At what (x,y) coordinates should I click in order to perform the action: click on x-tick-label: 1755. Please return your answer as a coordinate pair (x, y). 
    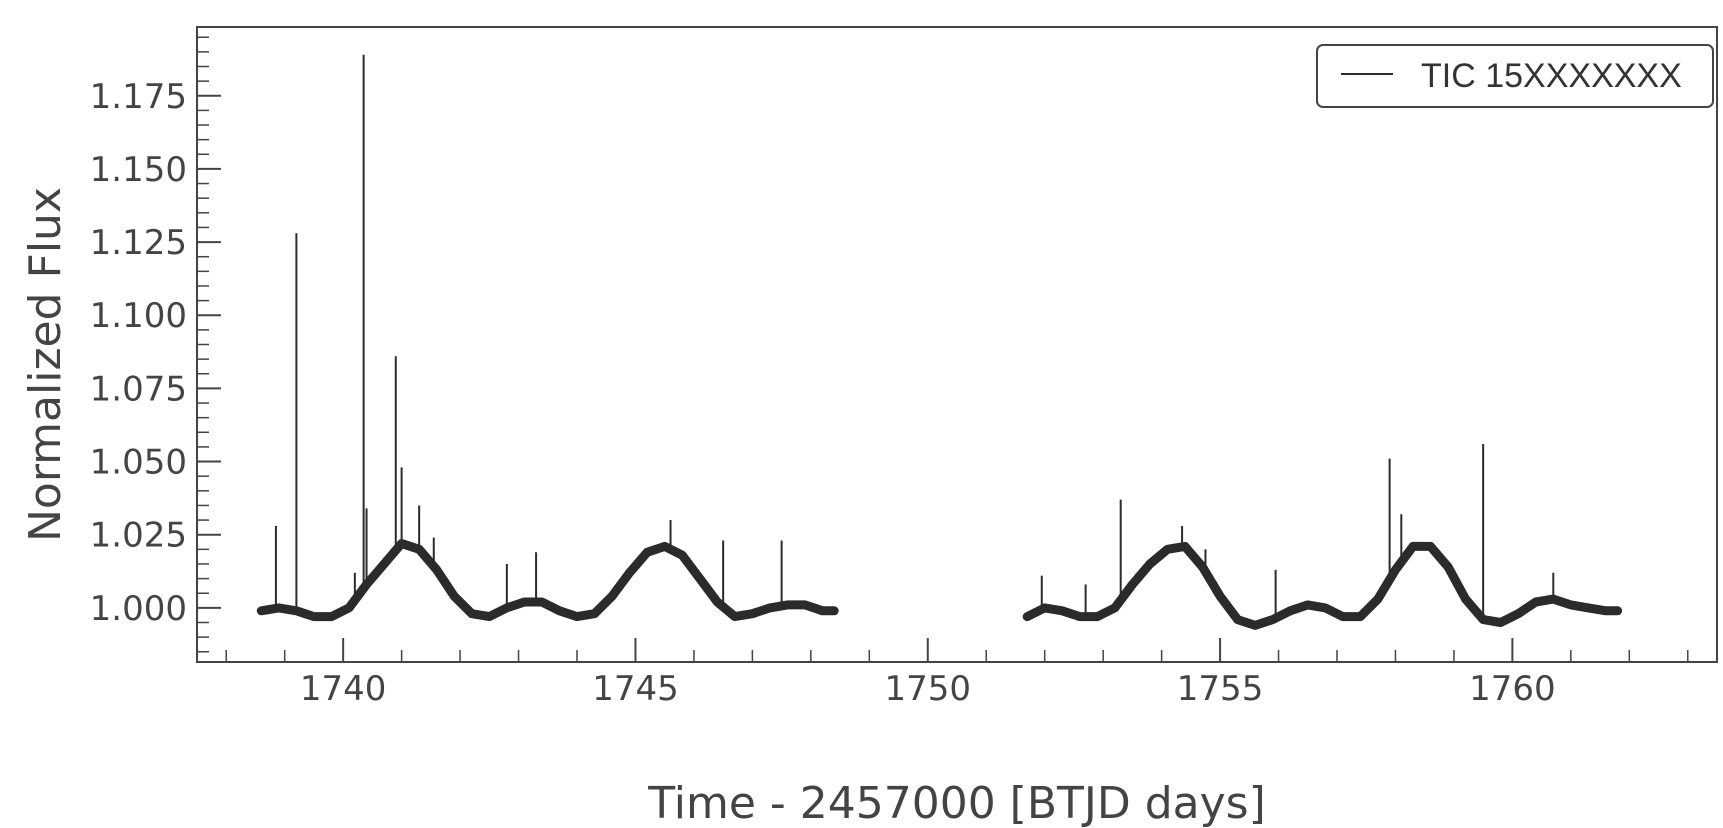
    Looking at the image, I should click on (1220, 689).